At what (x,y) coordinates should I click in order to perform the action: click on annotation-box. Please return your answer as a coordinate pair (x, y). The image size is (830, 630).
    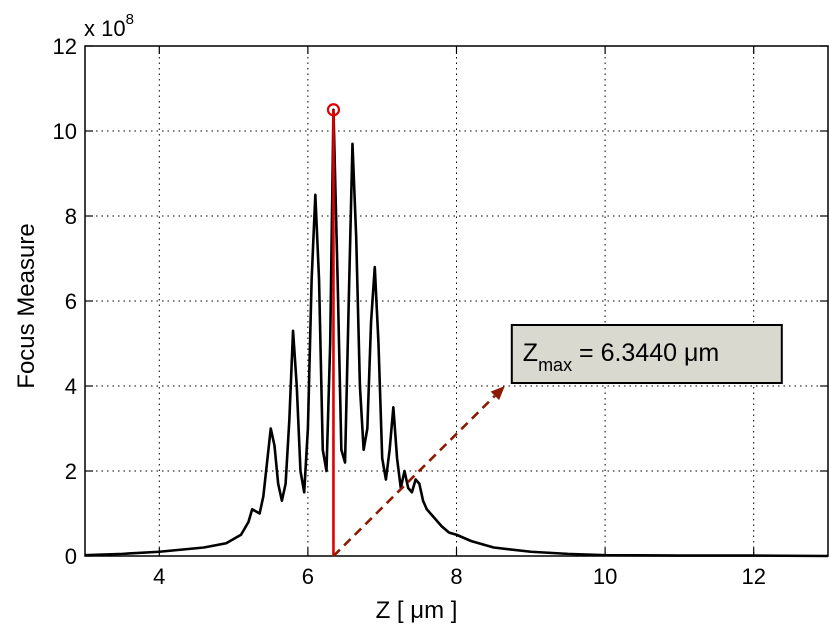
    Looking at the image, I should click on (646, 354).